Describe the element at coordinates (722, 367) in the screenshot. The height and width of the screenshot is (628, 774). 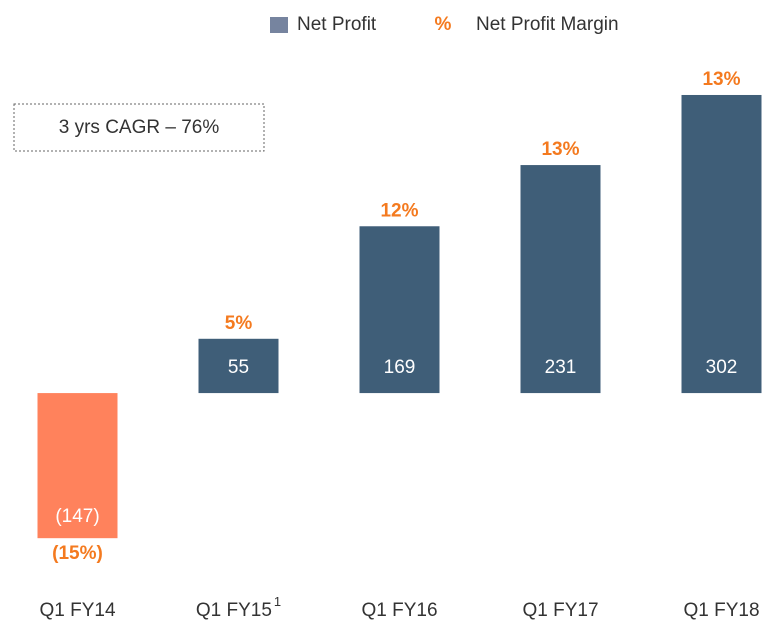
I see `value-label: 302` at that location.